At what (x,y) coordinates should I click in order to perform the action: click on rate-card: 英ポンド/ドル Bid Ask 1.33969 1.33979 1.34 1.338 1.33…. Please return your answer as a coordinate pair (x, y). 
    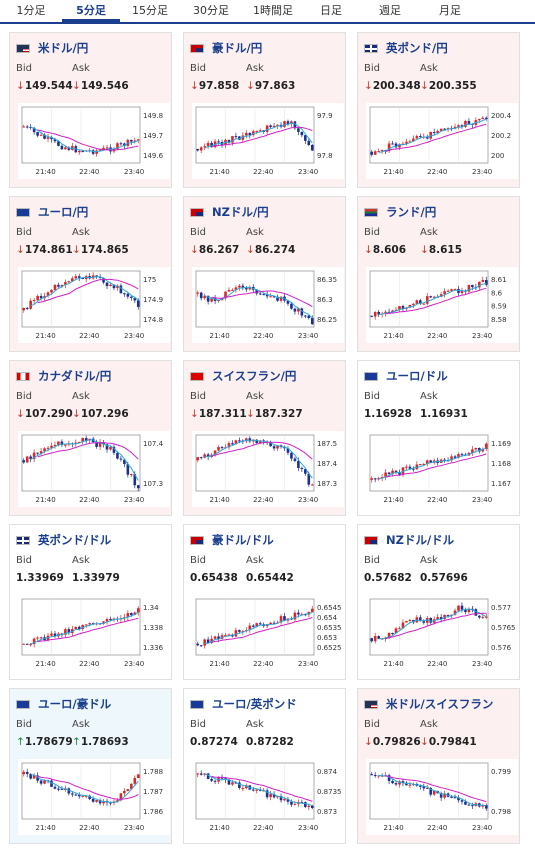
    Looking at the image, I should click on (90, 602).